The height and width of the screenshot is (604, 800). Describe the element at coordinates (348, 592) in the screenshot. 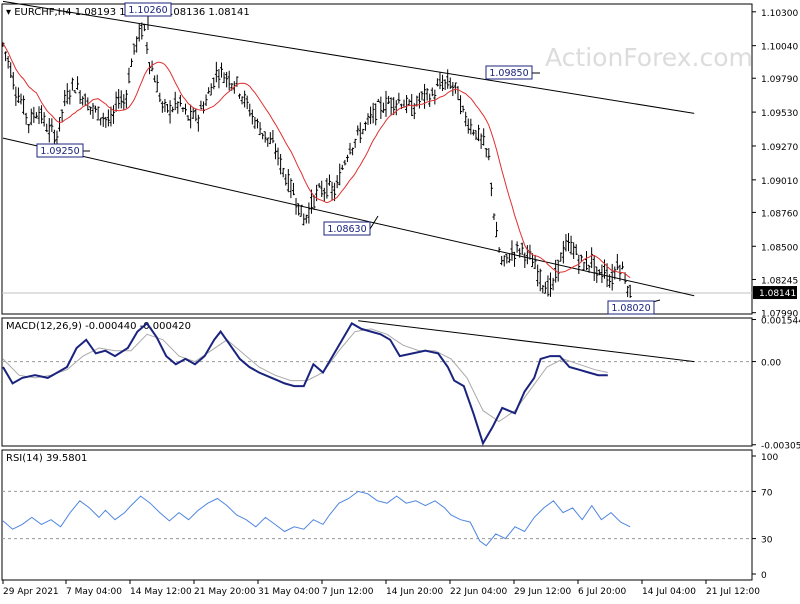

I see `x-tick-label: 7 Jun 12:00` at that location.